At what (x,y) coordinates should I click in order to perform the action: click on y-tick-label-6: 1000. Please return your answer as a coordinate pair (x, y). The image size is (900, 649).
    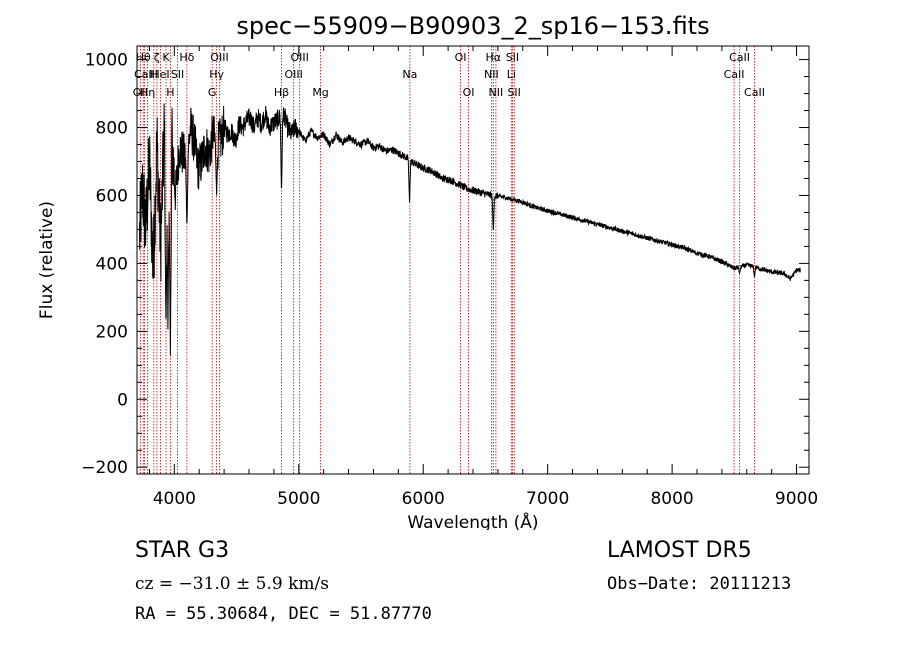
    Looking at the image, I should click on (106, 61).